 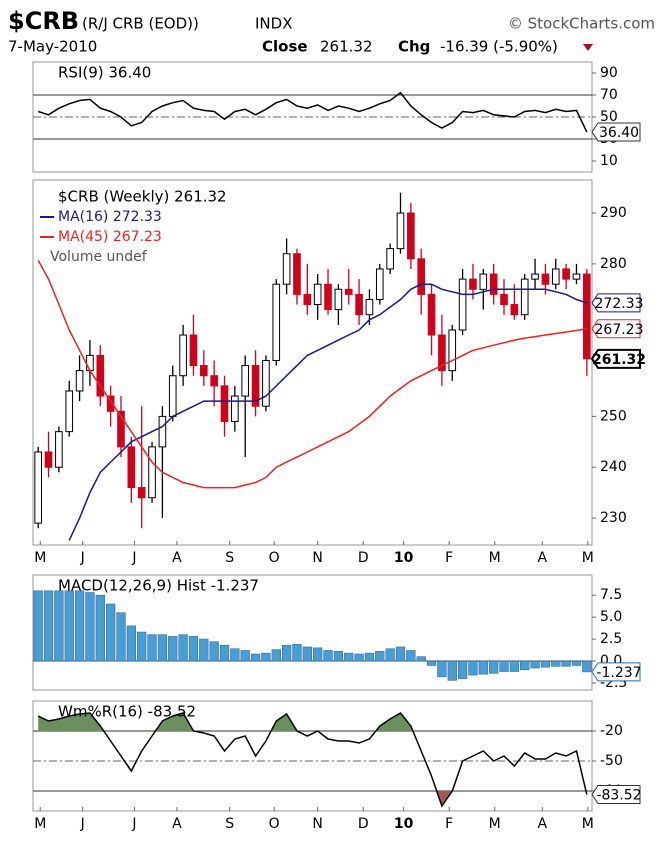 What do you see at coordinates (581, 24) in the screenshot?
I see `source: © StockCharts.com` at bounding box center [581, 24].